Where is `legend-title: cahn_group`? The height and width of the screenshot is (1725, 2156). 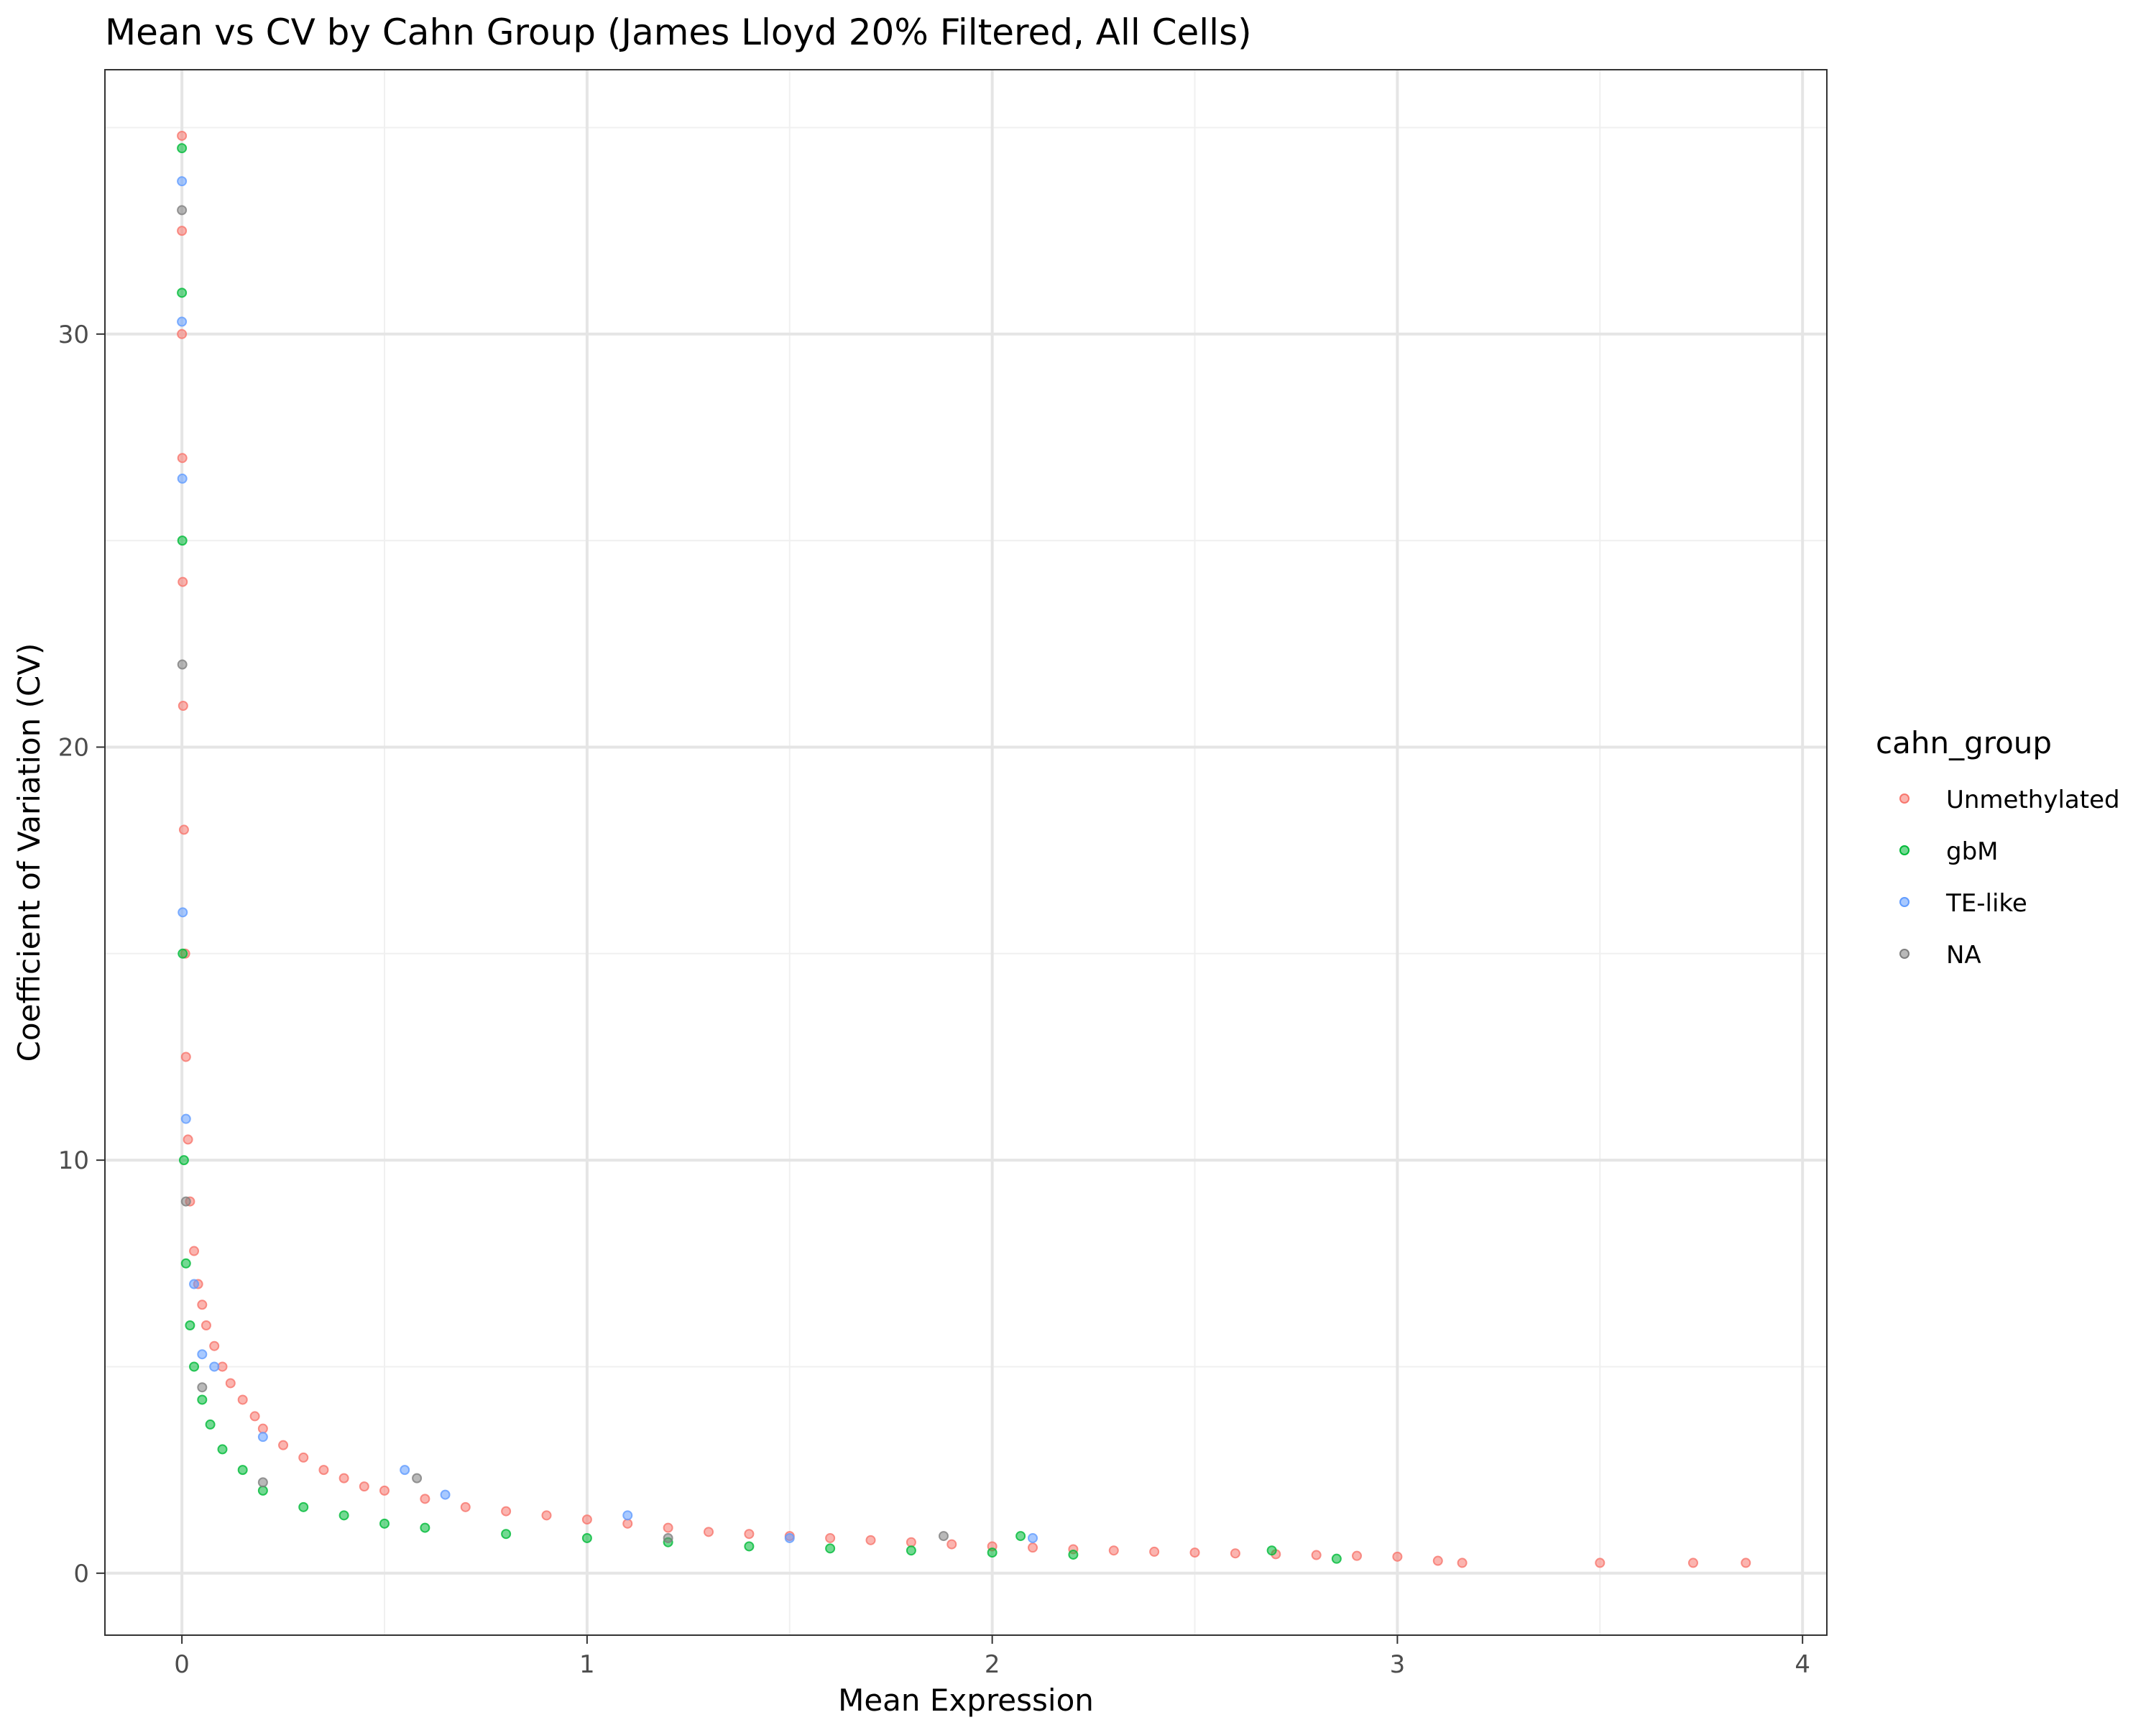
legend-title: cahn_group is located at coordinates (1964, 742).